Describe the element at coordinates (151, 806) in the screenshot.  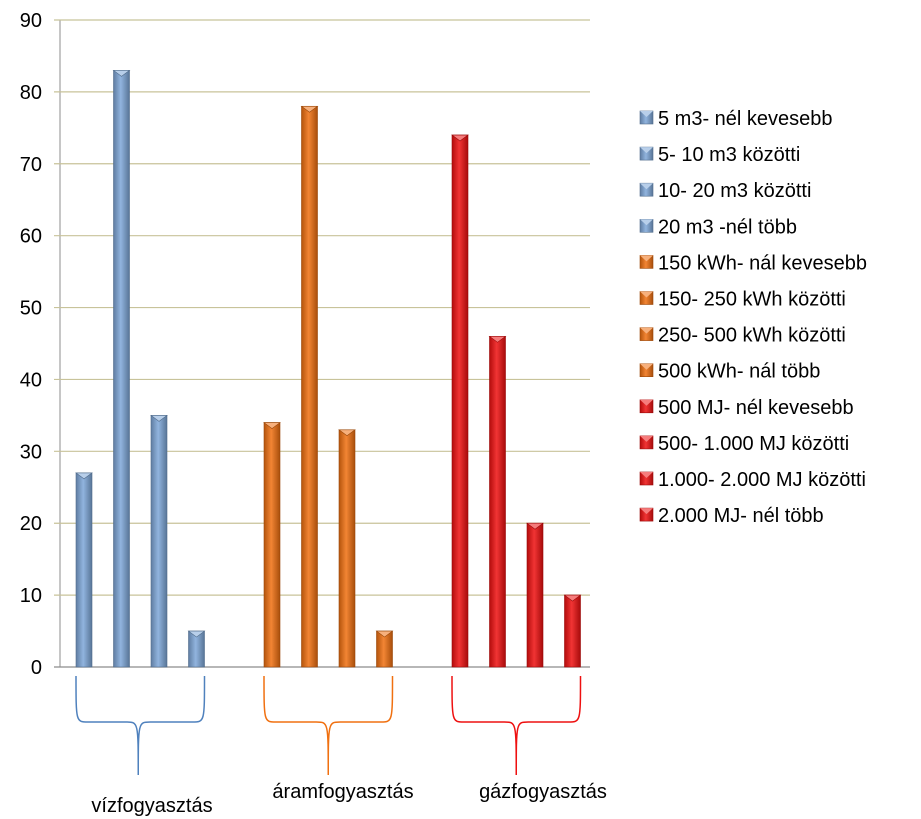
I see `group-label: vízfogyasztás` at that location.